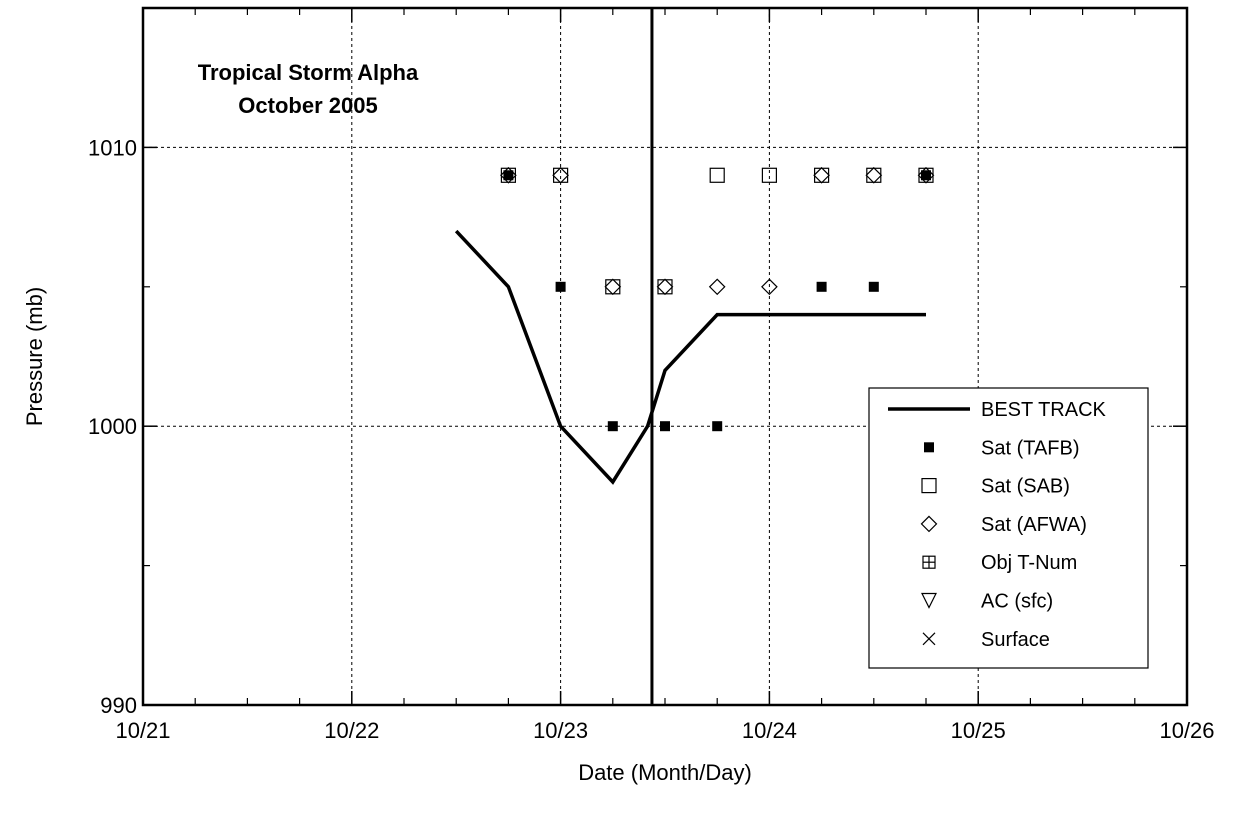 This screenshot has height=815, width=1237. Describe the element at coordinates (1015, 640) in the screenshot. I see `legend-label: Surface` at that location.